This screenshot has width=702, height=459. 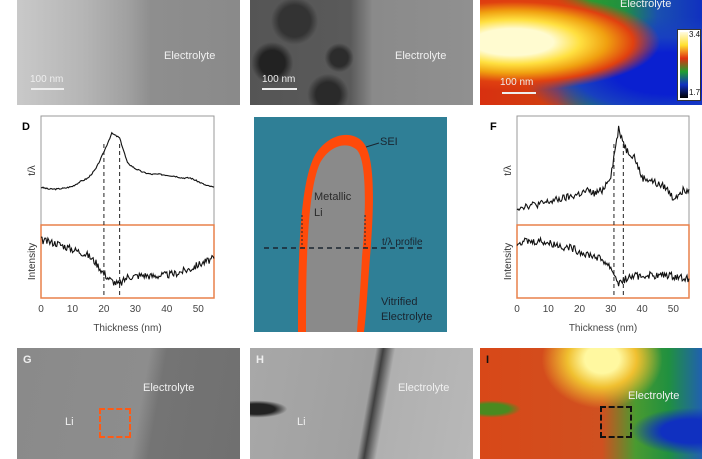 What do you see at coordinates (335, 238) in the screenshot?
I see `metallic-li` at bounding box center [335, 238].